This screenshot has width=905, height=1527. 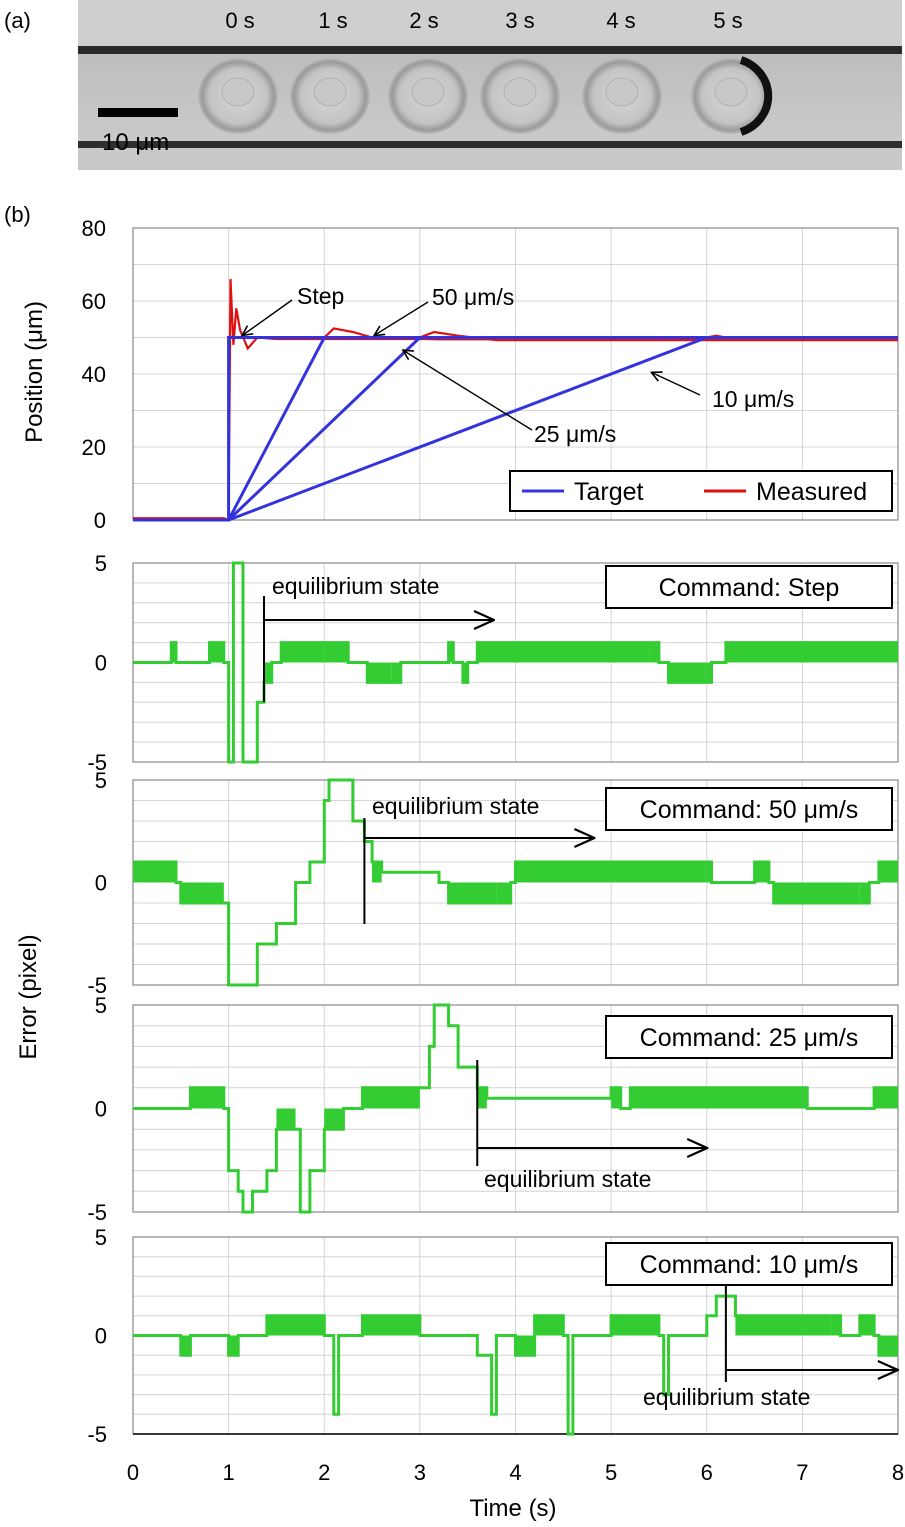 I want to click on plot-error-25: -5 0 5 Command: 25 μm/s equilibrium state, so click(x=493, y=1109).